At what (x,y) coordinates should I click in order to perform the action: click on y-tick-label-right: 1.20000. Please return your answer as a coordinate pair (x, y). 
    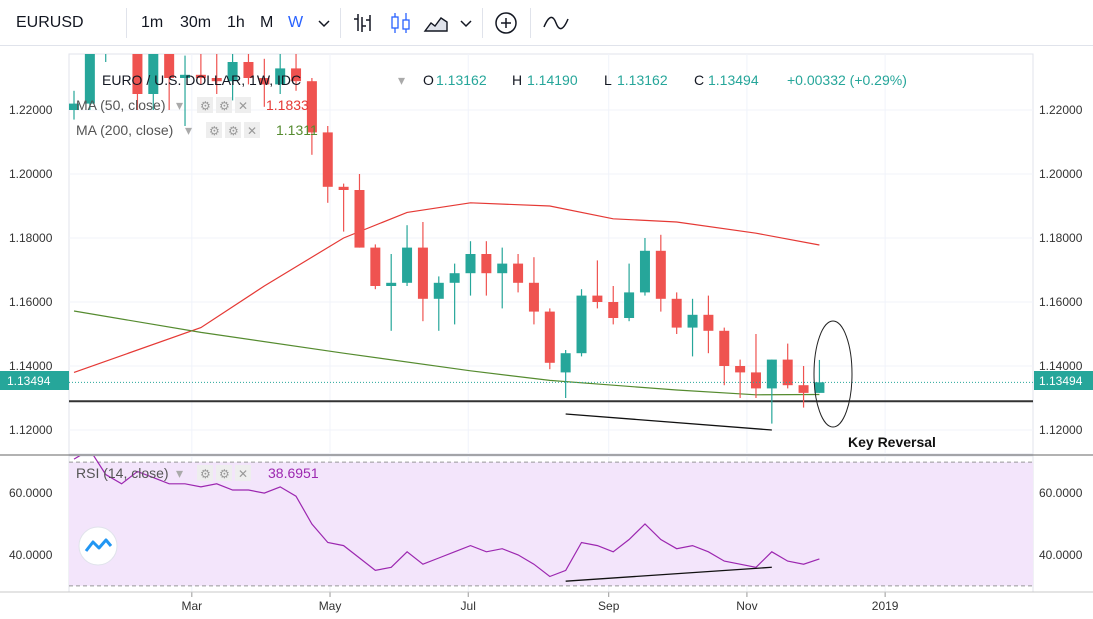
    Looking at the image, I should click on (1061, 174).